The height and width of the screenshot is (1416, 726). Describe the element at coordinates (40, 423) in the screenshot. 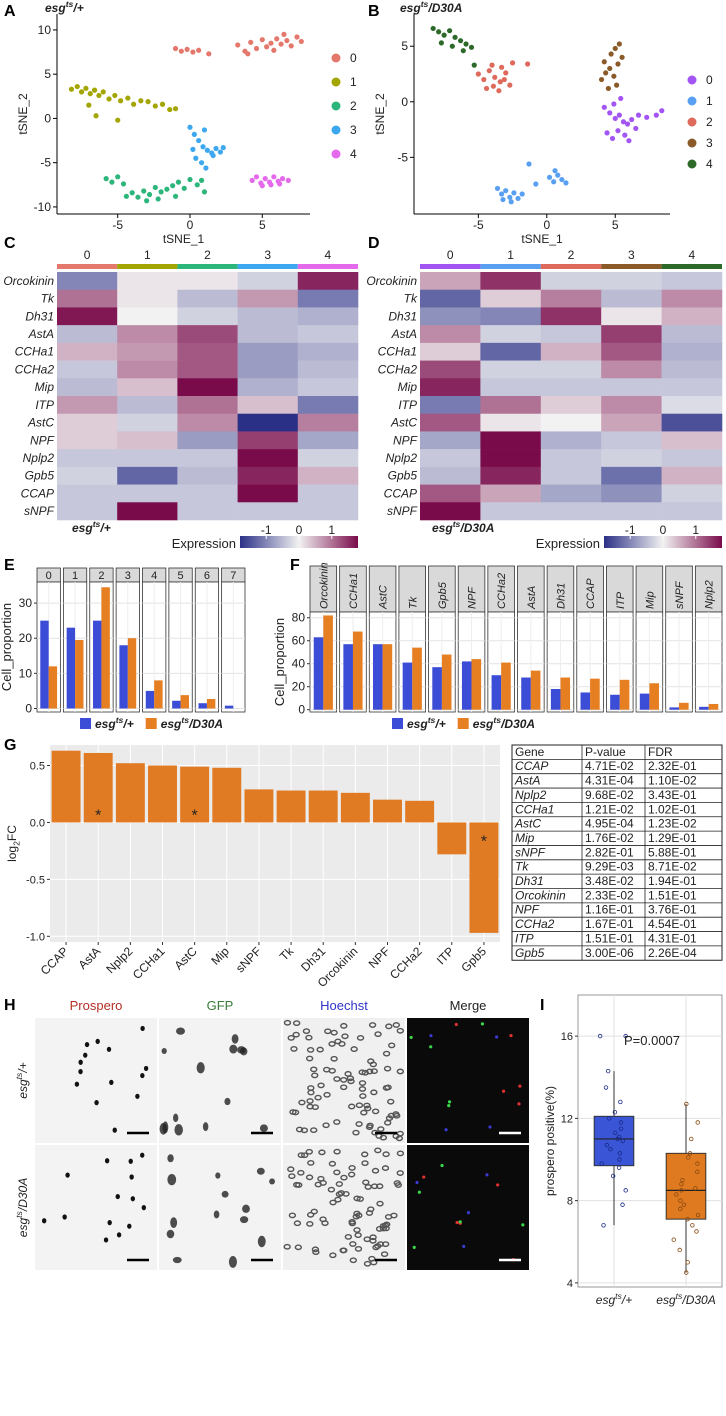

I see `row-label: AstC` at that location.